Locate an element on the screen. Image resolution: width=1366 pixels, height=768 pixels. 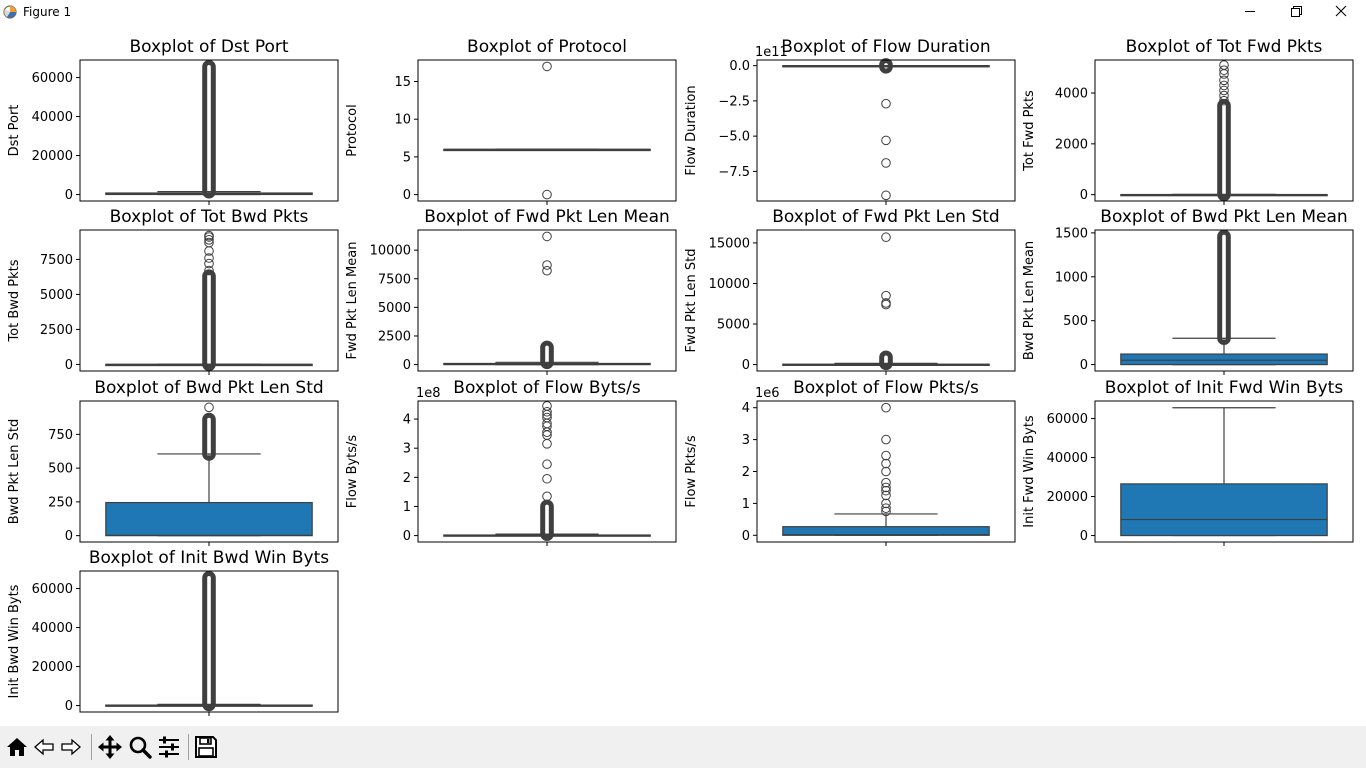
zoom-button is located at coordinates (140, 747).